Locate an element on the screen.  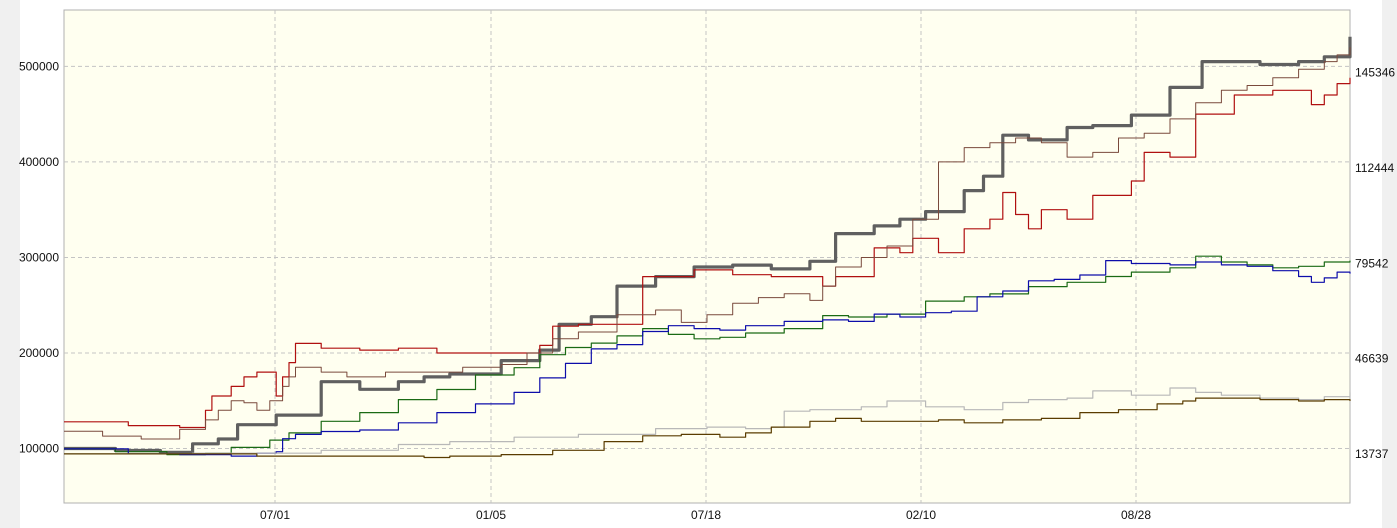
left-tick-label: 100000 is located at coordinates (39, 449).